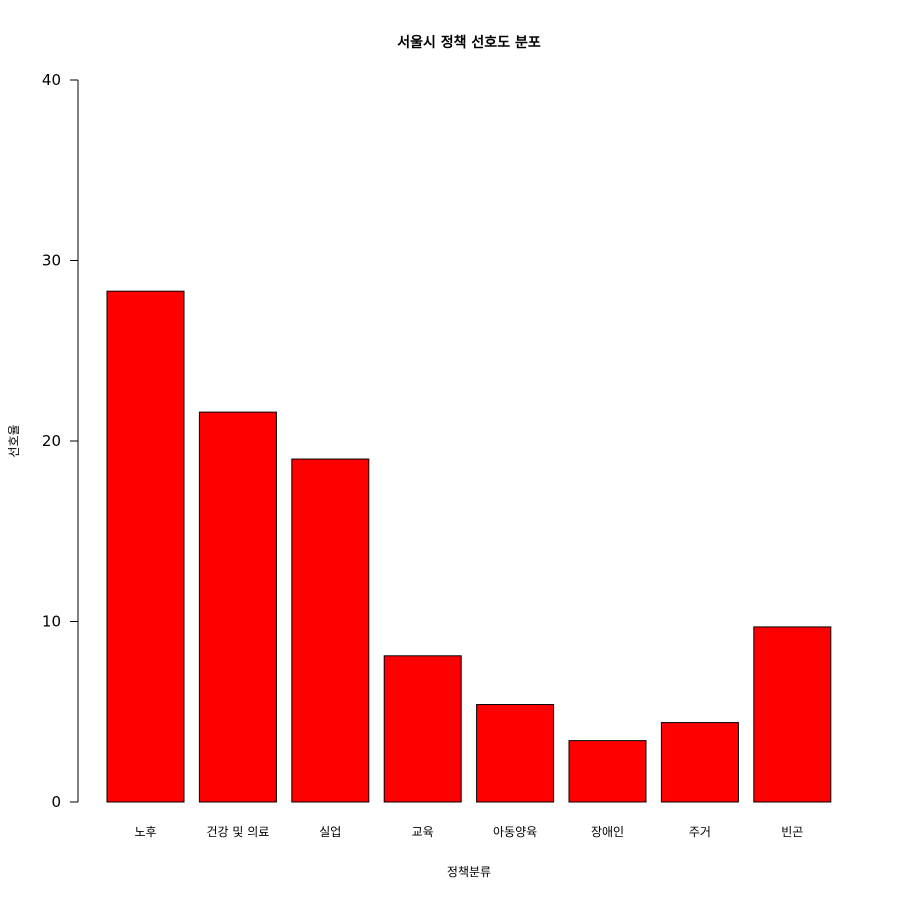 Image resolution: width=900 pixels, height=900 pixels. What do you see at coordinates (330, 832) in the screenshot?
I see `x-tick-label: 실업` at bounding box center [330, 832].